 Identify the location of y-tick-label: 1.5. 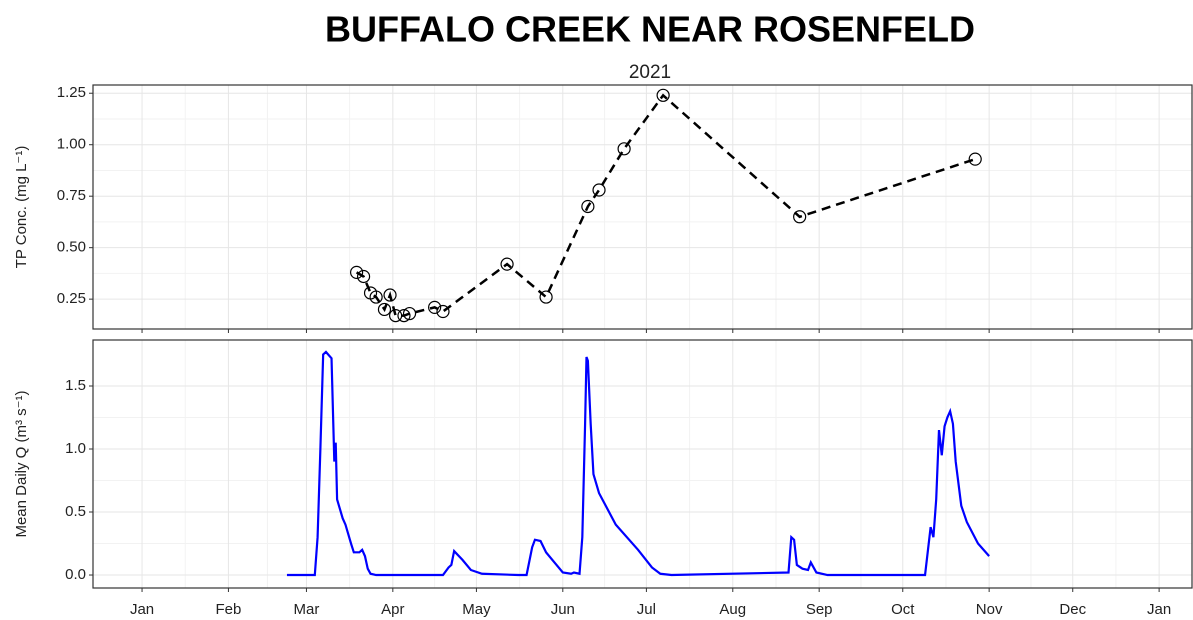
(75, 385).